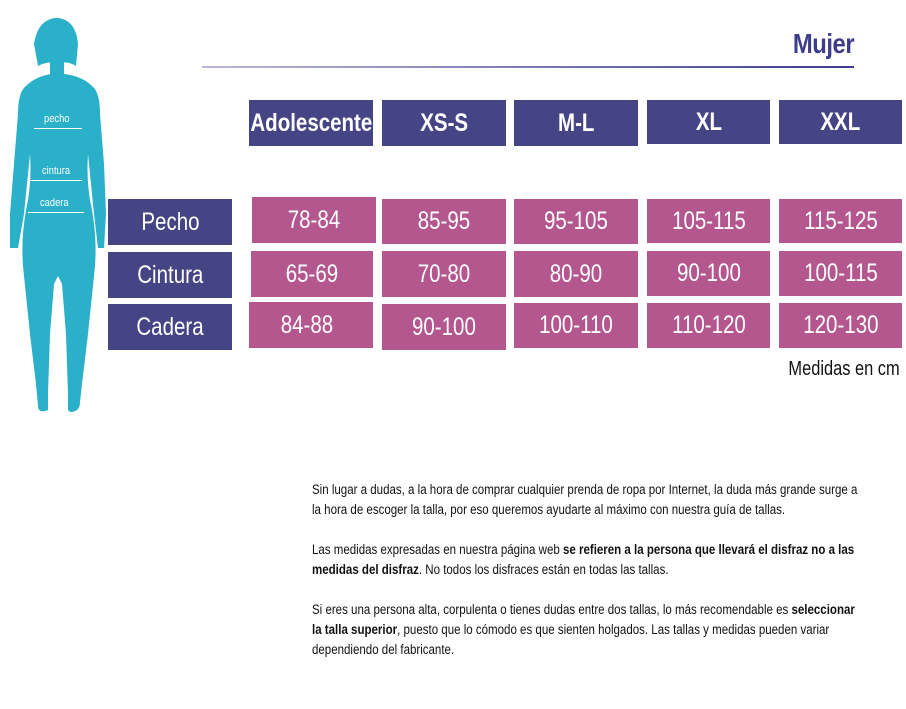 Image resolution: width=906 pixels, height=709 pixels. Describe the element at coordinates (708, 221) in the screenshot. I see `table-cell: 105-115` at that location.